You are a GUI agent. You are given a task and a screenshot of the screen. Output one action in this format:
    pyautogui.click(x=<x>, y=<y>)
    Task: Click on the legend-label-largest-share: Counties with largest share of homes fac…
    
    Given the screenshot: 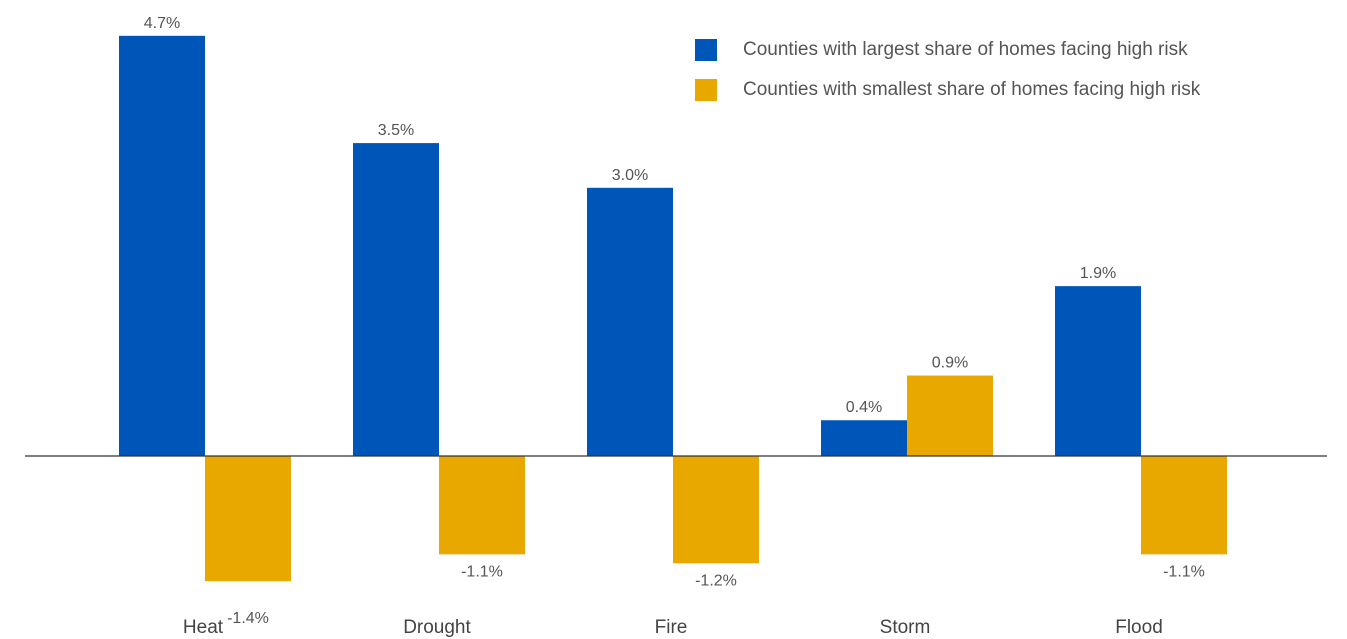 What is the action you would take?
    pyautogui.click(x=965, y=49)
    